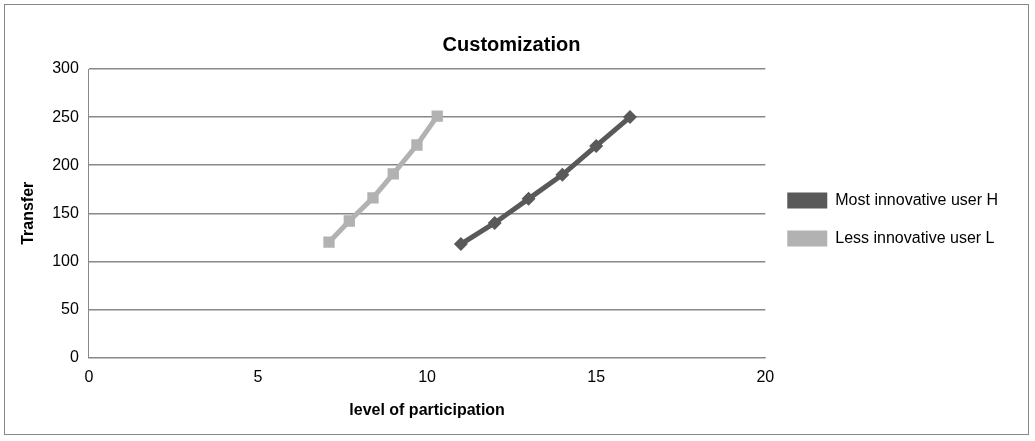  I want to click on x-tick-label: 5, so click(258, 376).